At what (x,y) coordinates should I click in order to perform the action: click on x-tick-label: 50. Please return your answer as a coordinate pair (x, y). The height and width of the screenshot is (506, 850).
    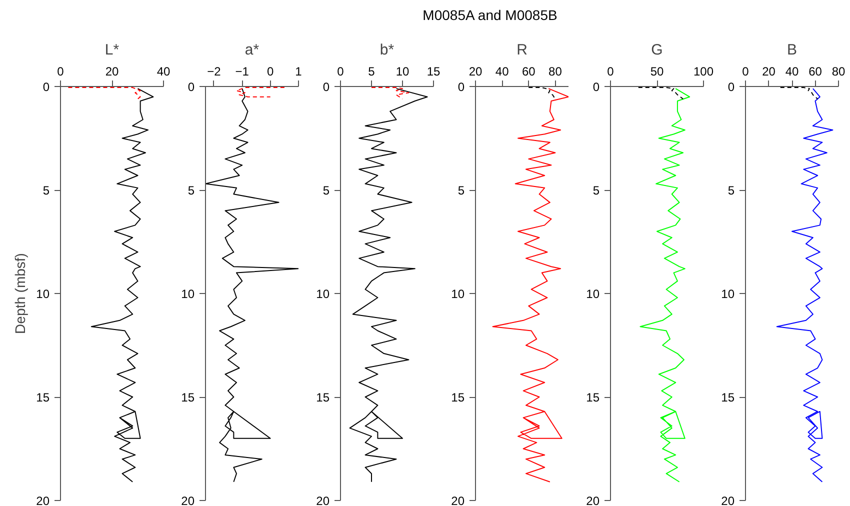
    Looking at the image, I should click on (657, 71).